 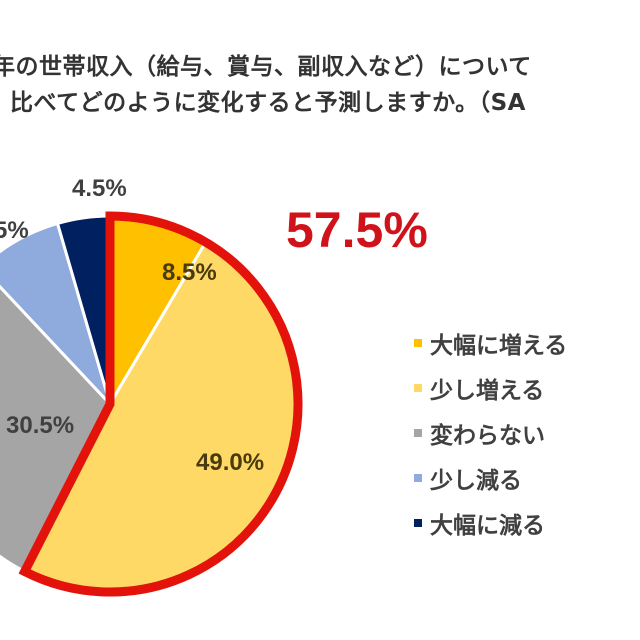 I want to click on legend-label: 大幅に減る, so click(x=487, y=525).